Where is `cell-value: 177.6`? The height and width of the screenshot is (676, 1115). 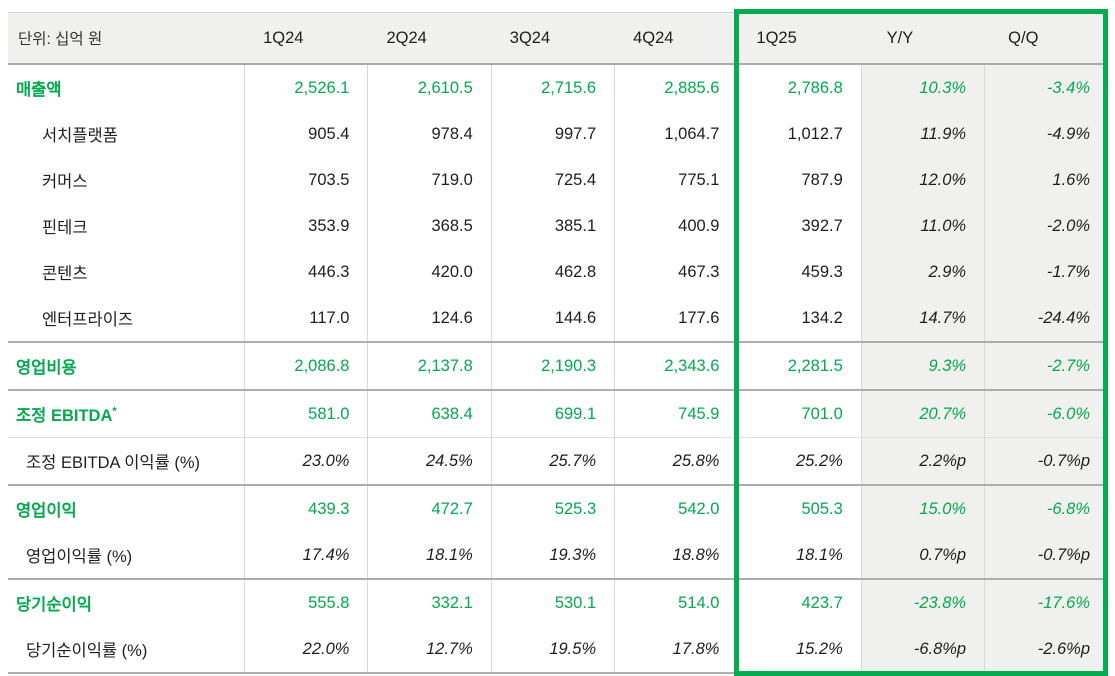 cell-value: 177.6 is located at coordinates (676, 318).